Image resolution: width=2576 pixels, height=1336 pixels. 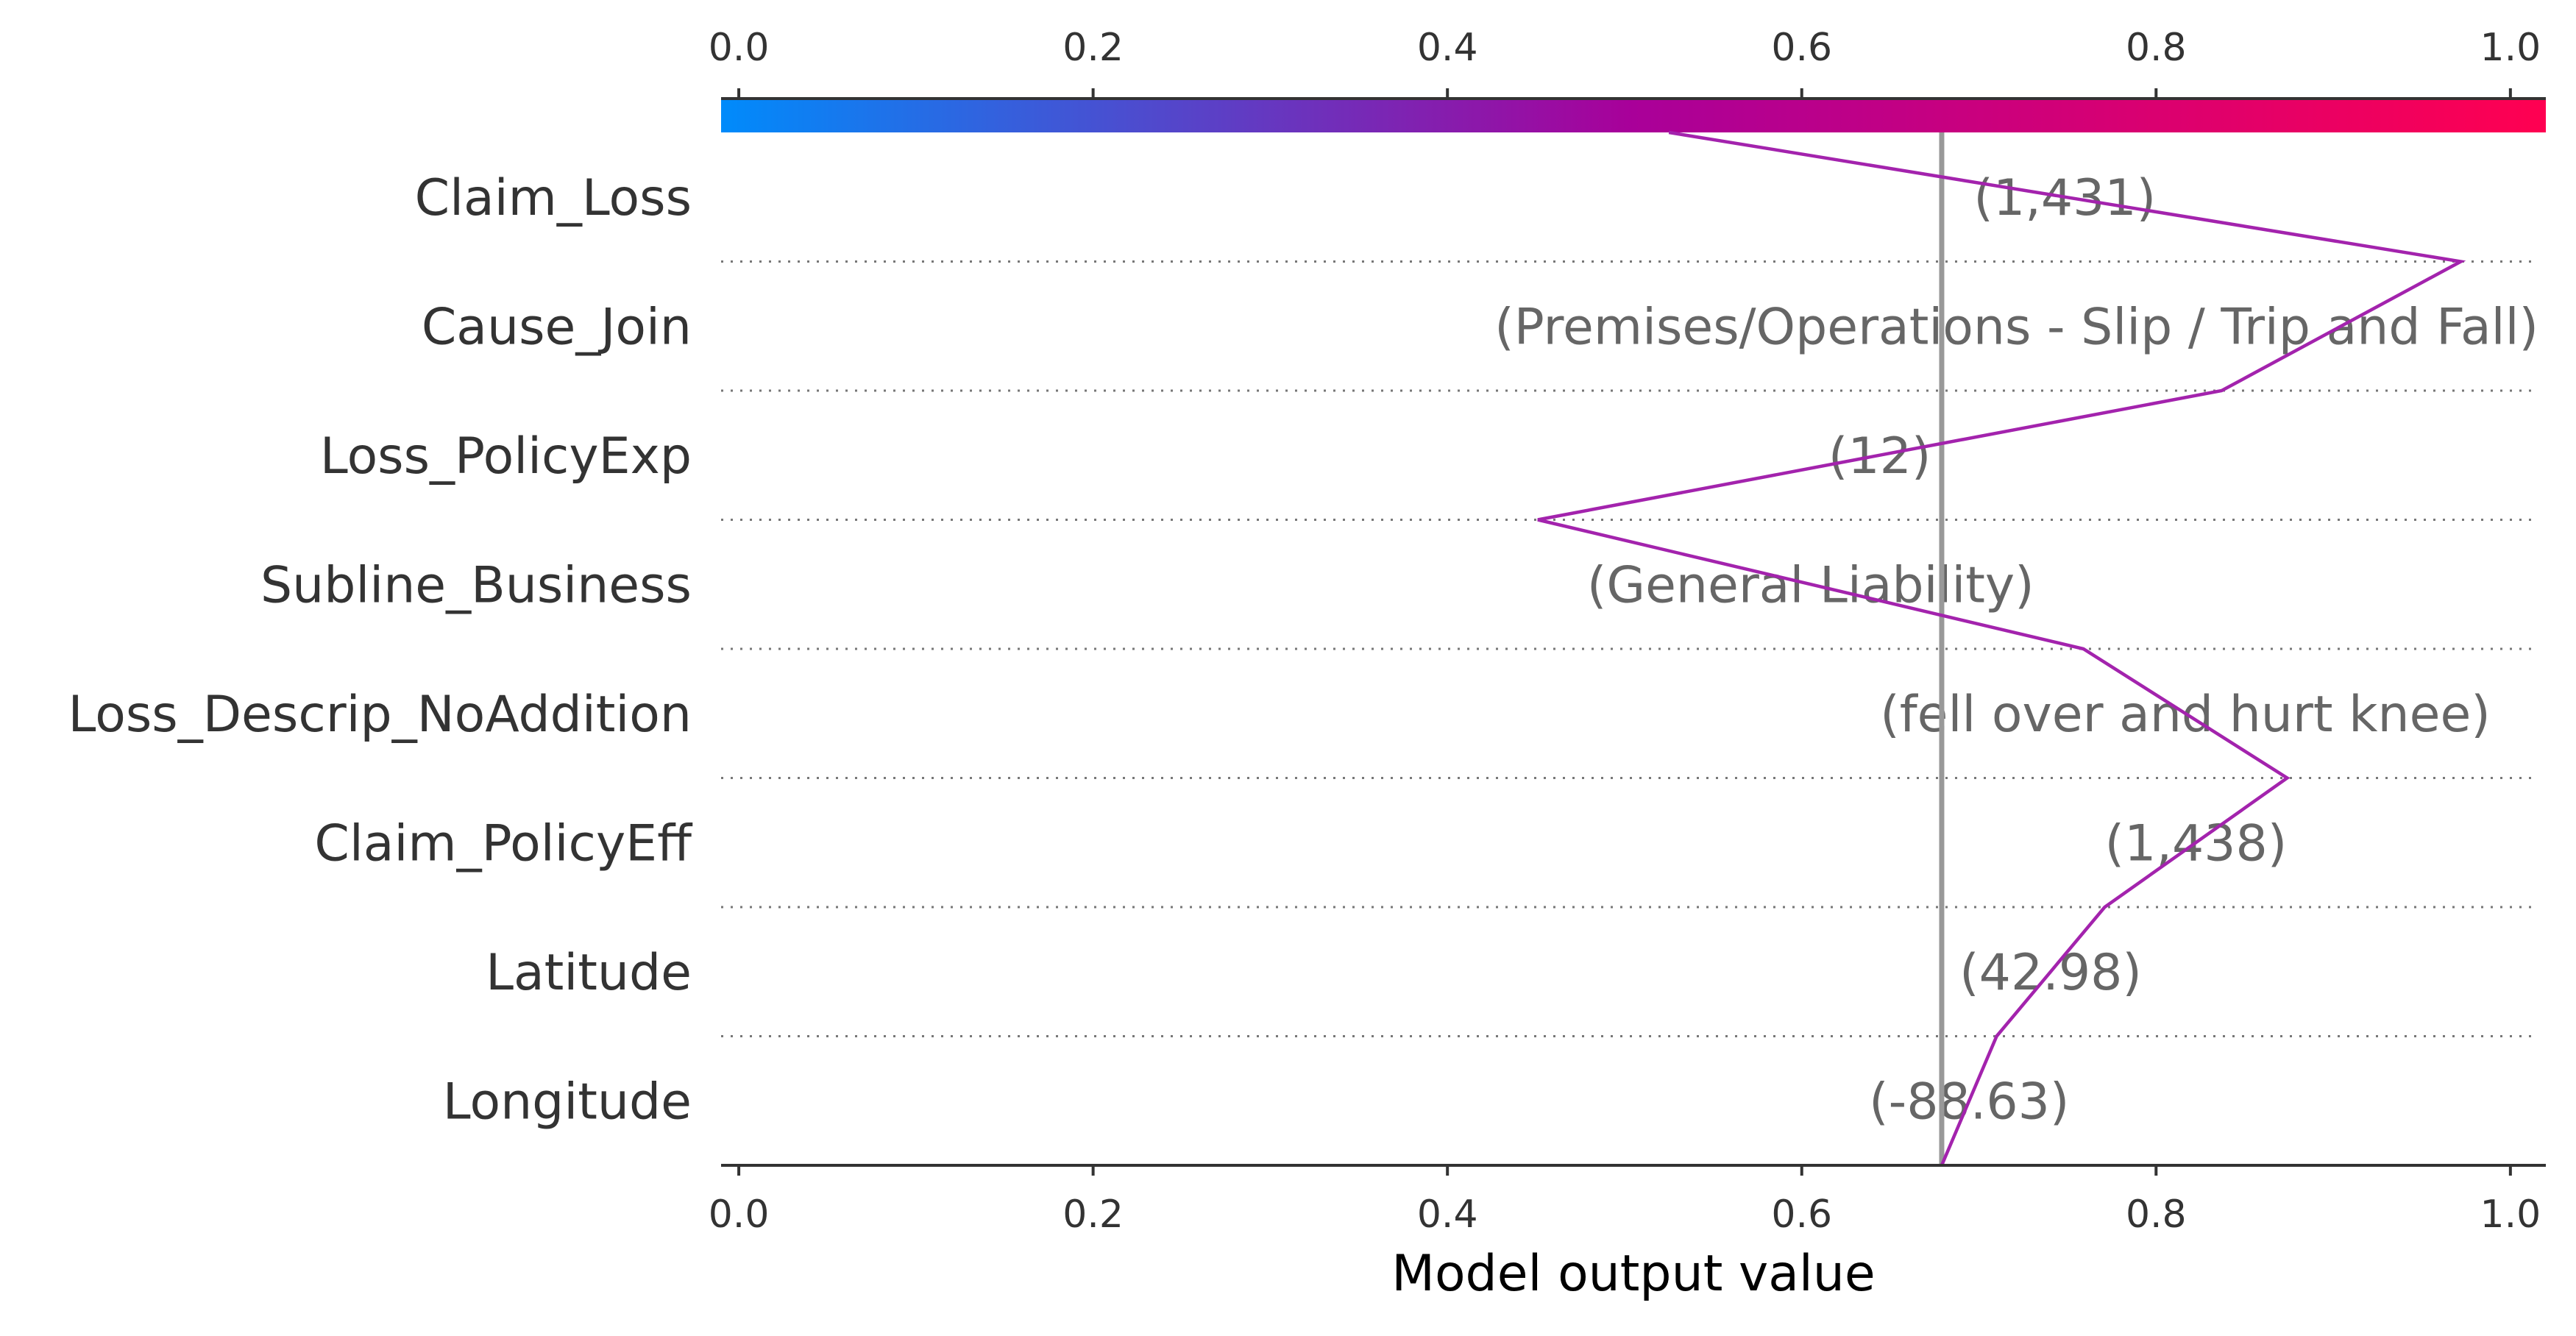 What do you see at coordinates (557, 327) in the screenshot?
I see `feature-name-label: Cause_Join` at bounding box center [557, 327].